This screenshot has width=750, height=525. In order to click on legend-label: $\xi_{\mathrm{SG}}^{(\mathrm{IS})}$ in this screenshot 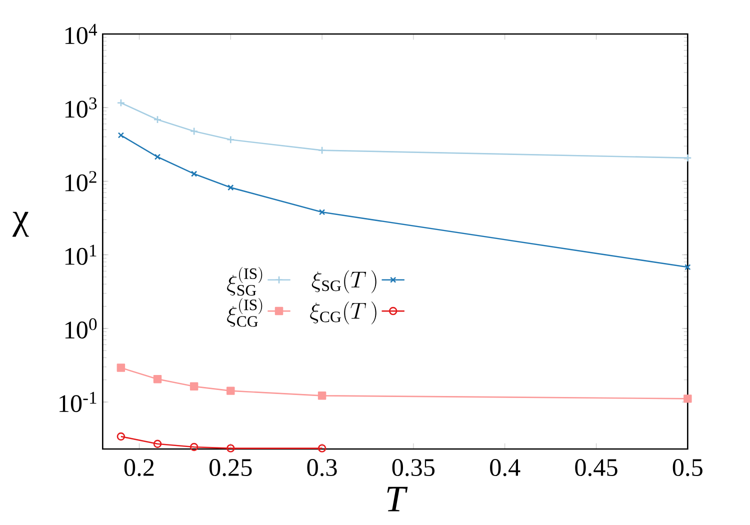, I will do `click(244, 281)`.